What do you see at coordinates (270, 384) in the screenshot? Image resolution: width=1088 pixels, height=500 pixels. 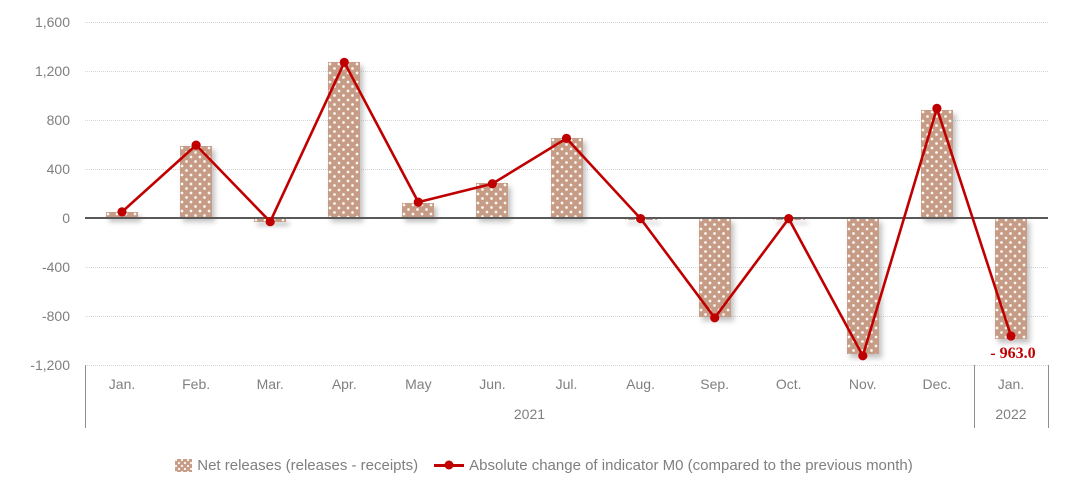 I see `x-tick-label: Mar.` at bounding box center [270, 384].